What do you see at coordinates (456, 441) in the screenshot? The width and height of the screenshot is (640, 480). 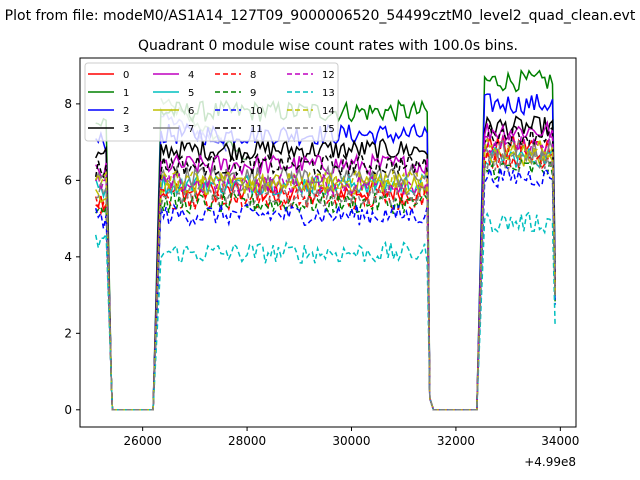 I see `x-tick-label: 32000` at bounding box center [456, 441].